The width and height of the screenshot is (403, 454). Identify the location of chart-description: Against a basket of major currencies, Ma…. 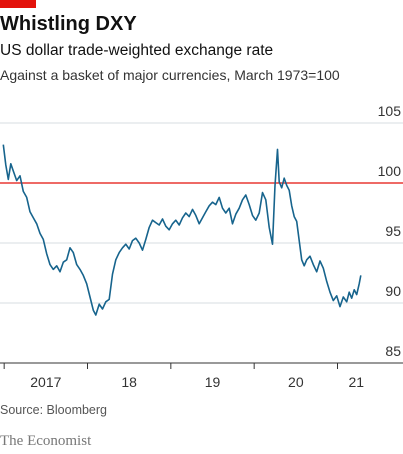
(170, 75).